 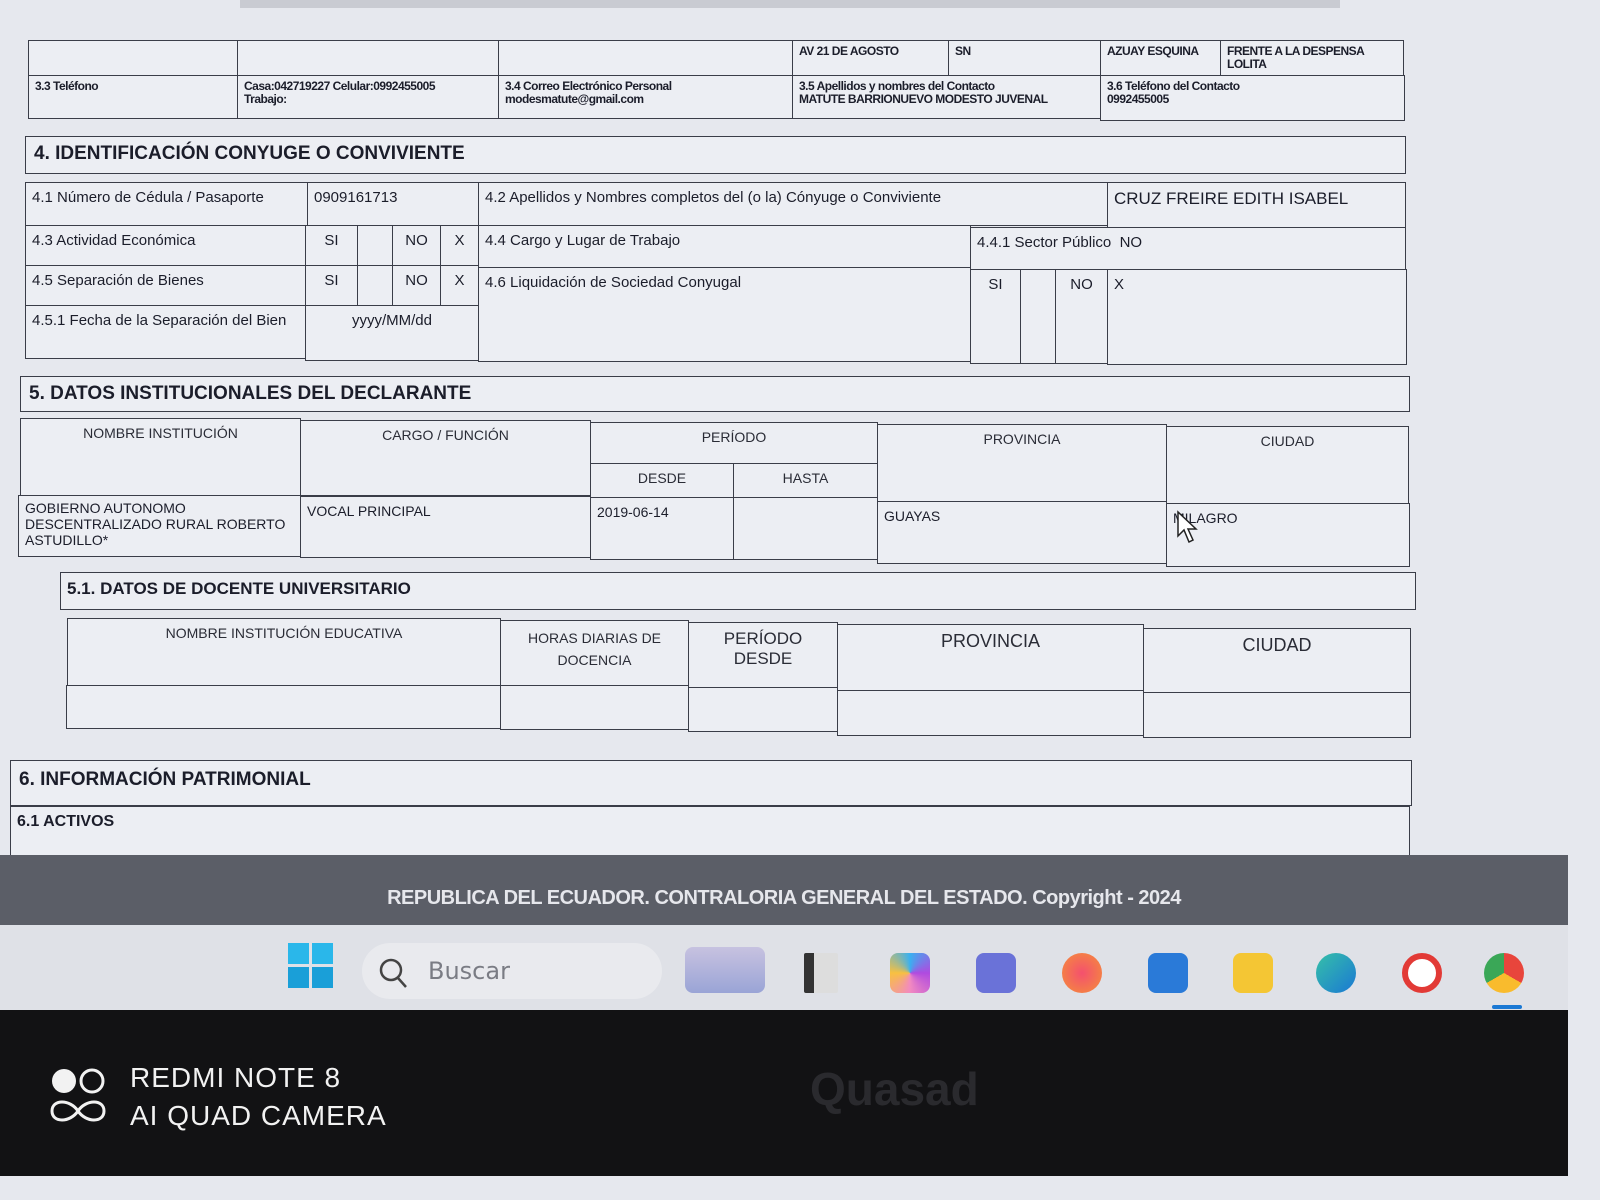 What do you see at coordinates (165, 285) in the screenshot?
I see `separation-label: 4.5 Separación de Bienes` at bounding box center [165, 285].